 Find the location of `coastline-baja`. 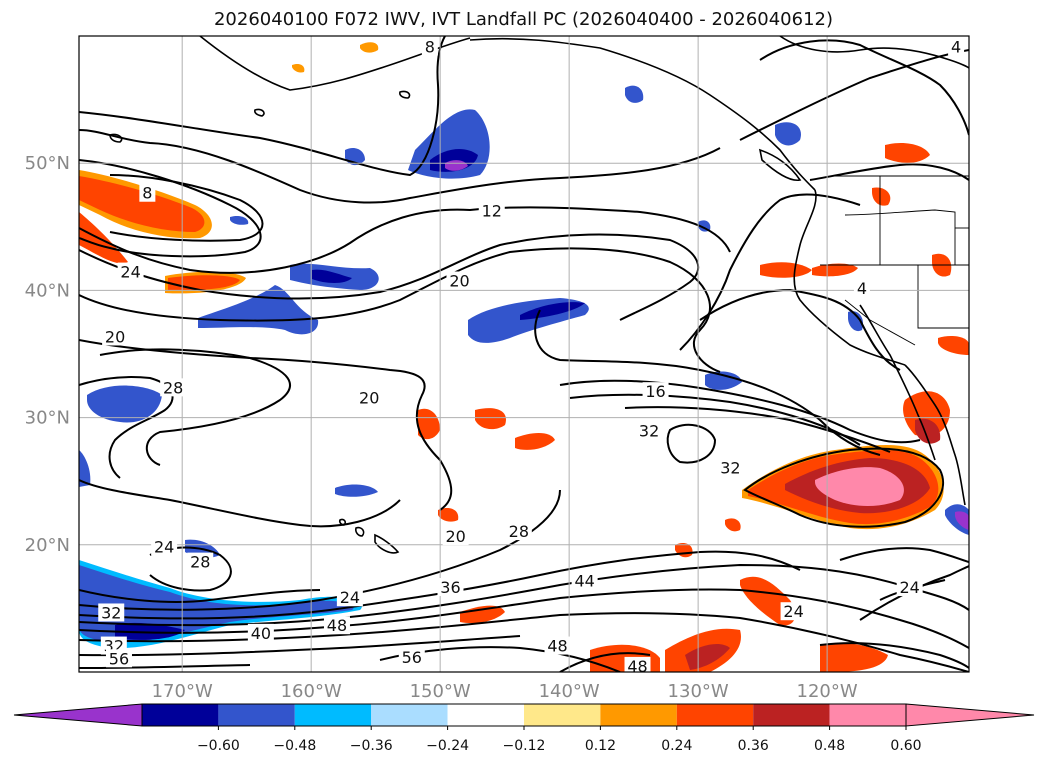

coastline-baja is located at coordinates (897, 382).